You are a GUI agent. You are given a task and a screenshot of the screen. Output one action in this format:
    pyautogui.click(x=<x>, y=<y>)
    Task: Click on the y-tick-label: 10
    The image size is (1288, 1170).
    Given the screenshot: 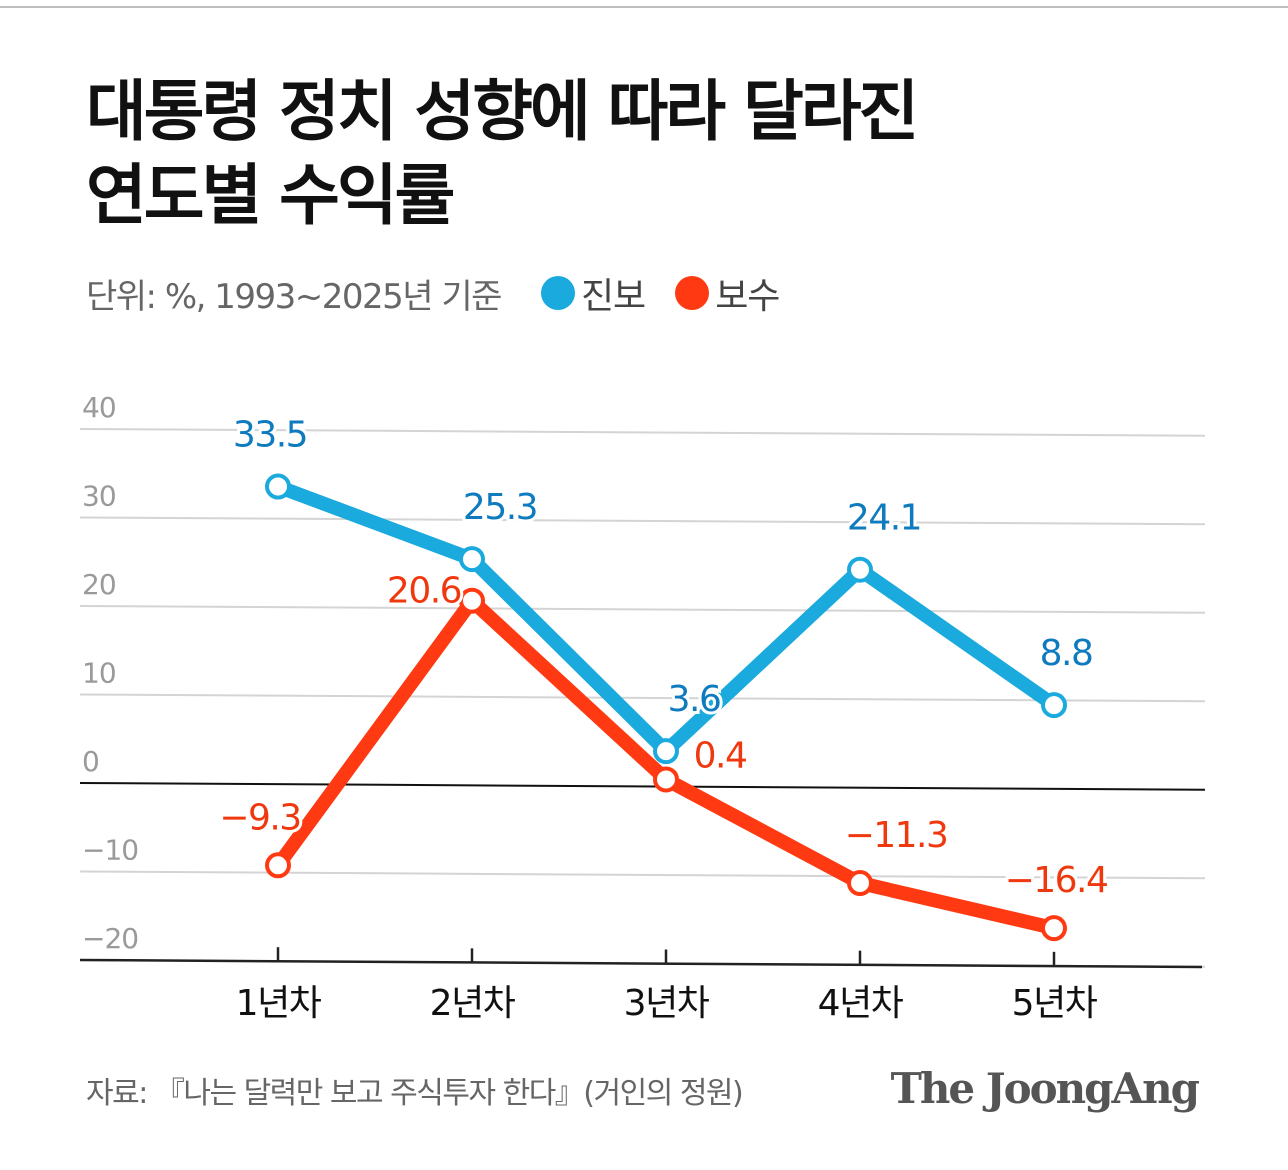 What is the action you would take?
    pyautogui.click(x=99, y=673)
    